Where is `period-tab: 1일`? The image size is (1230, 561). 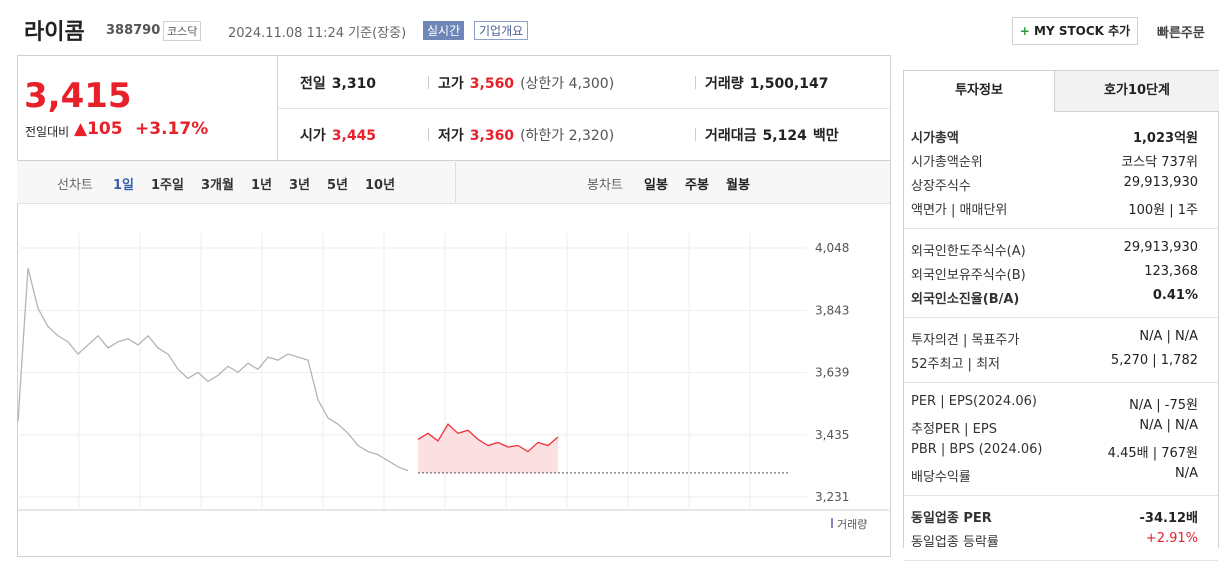
period-tab: 1일 is located at coordinates (124, 185).